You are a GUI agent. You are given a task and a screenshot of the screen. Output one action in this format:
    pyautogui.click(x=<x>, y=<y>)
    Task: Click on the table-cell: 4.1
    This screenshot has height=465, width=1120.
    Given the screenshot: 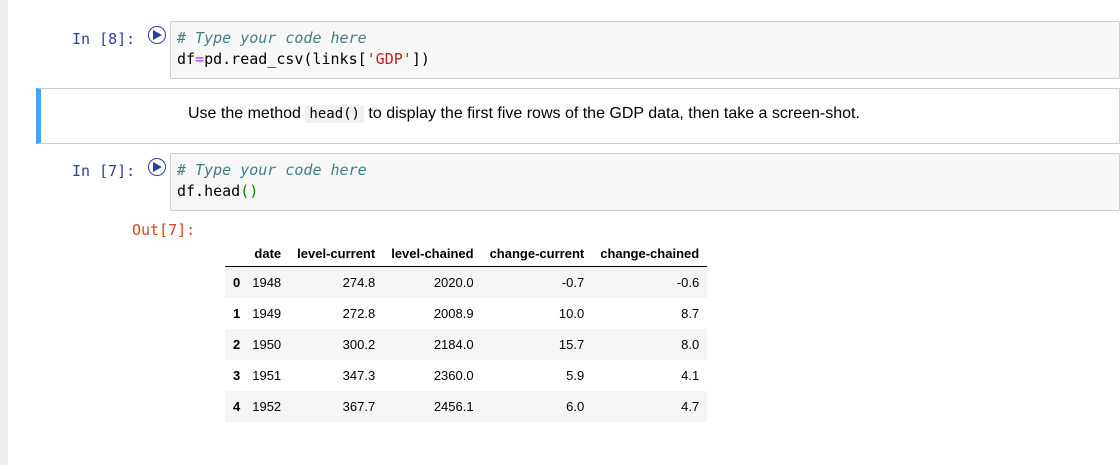 What is the action you would take?
    pyautogui.click(x=690, y=375)
    